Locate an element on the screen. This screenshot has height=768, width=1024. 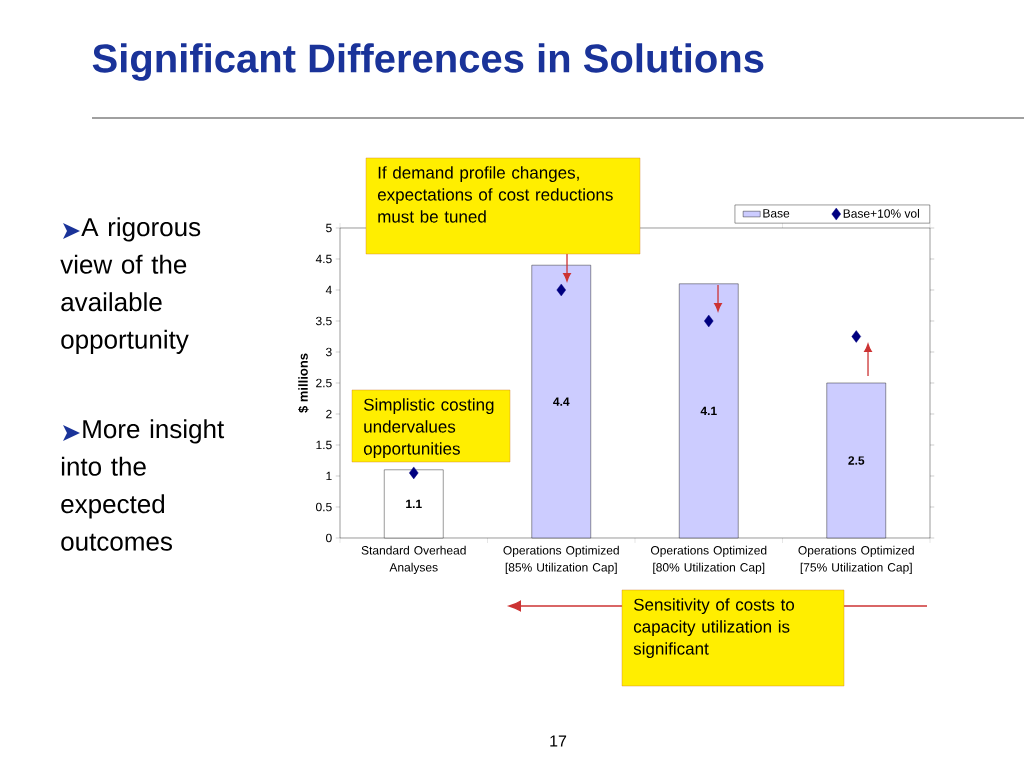
chart-title: Significant Differences in Solutions is located at coordinates (428, 62).